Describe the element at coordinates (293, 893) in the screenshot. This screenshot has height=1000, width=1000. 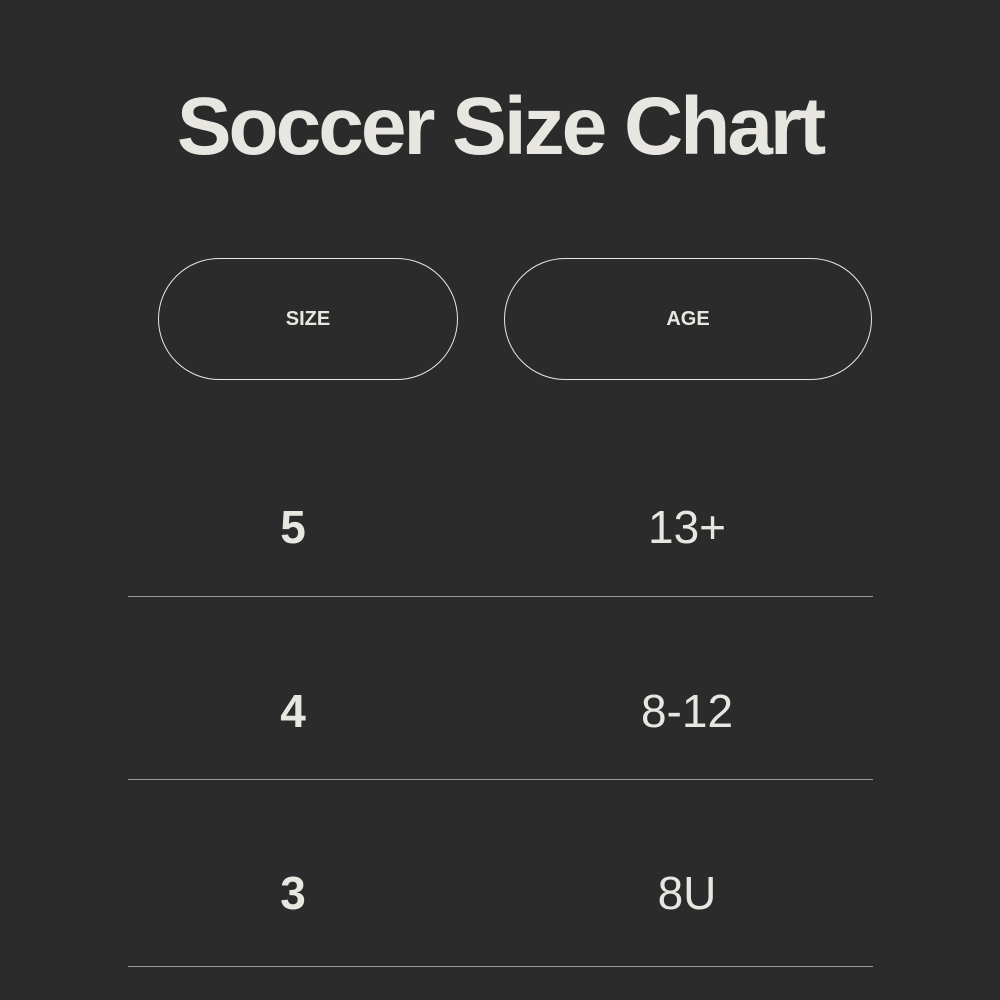
I see `size-cell: 3` at that location.